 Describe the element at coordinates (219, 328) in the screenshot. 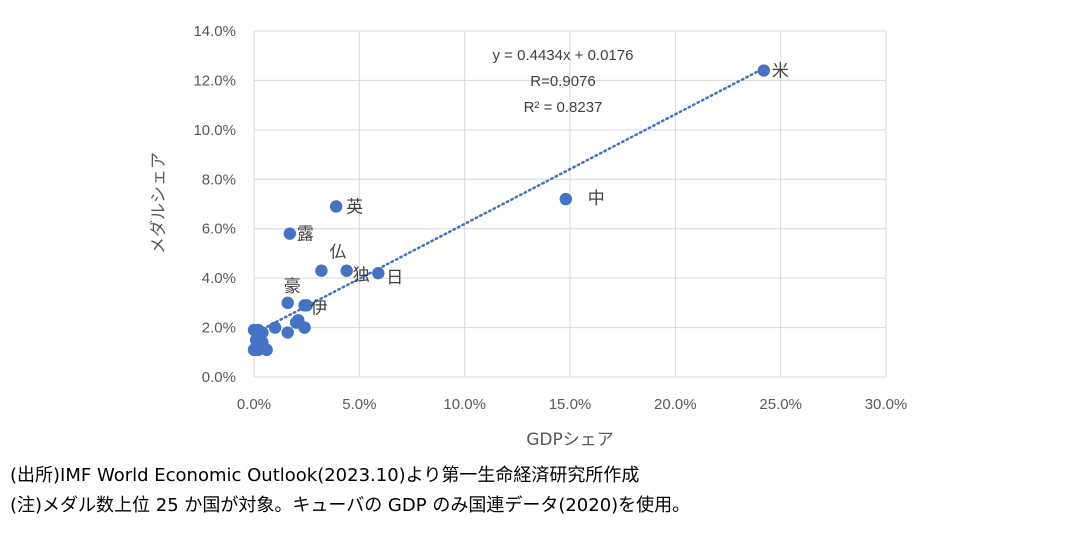

I see `y-tick-label: 2.0%` at that location.